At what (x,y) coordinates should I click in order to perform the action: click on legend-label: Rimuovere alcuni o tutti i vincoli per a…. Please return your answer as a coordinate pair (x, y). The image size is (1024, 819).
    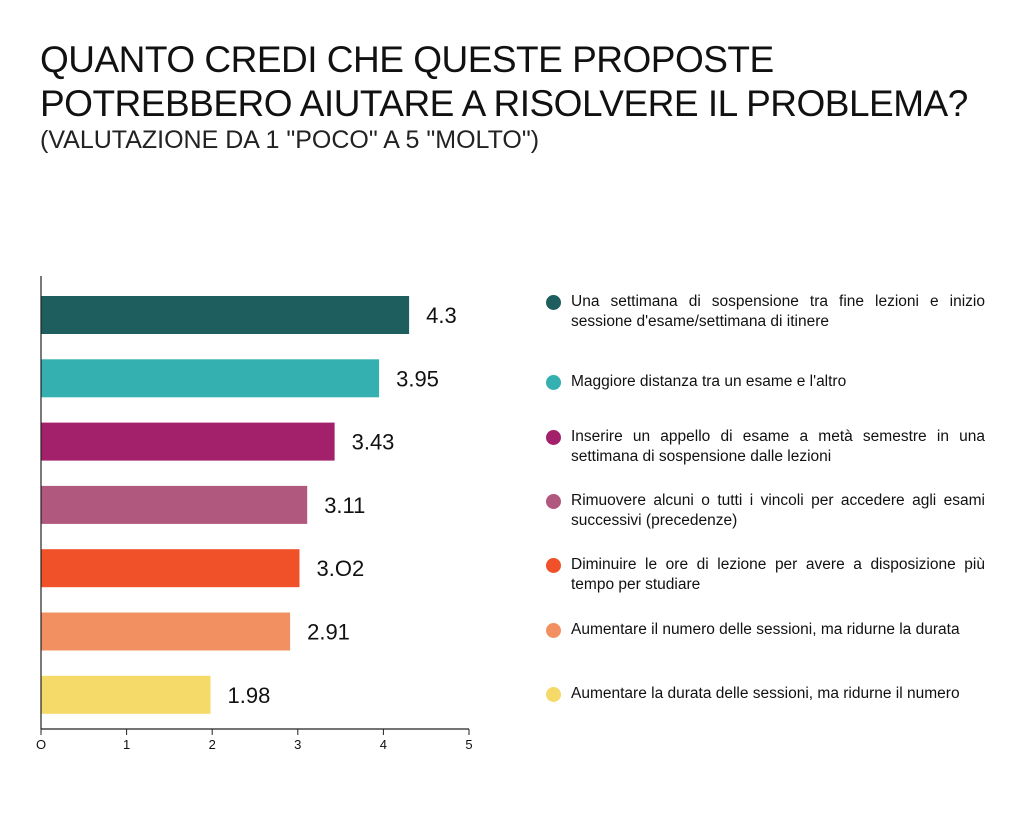
    Looking at the image, I should click on (778, 510).